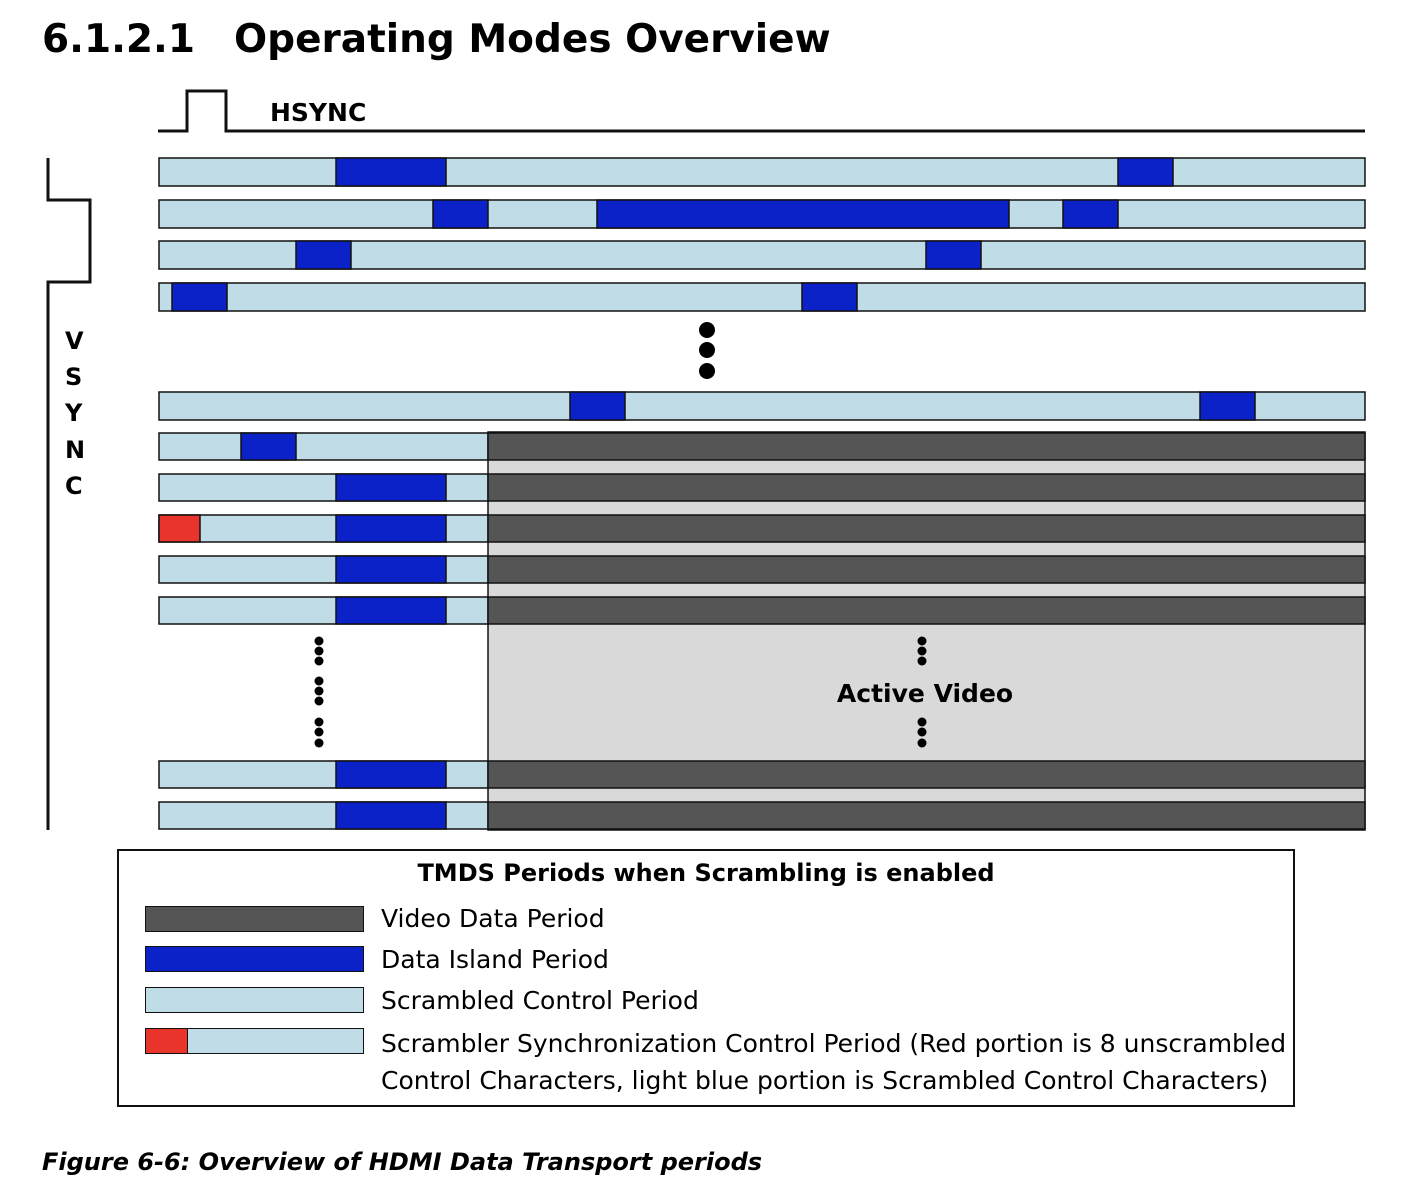 This screenshot has width=1406, height=1190. Describe the element at coordinates (167, 1041) in the screenshot. I see `legend-swatch-red-portion` at that location.